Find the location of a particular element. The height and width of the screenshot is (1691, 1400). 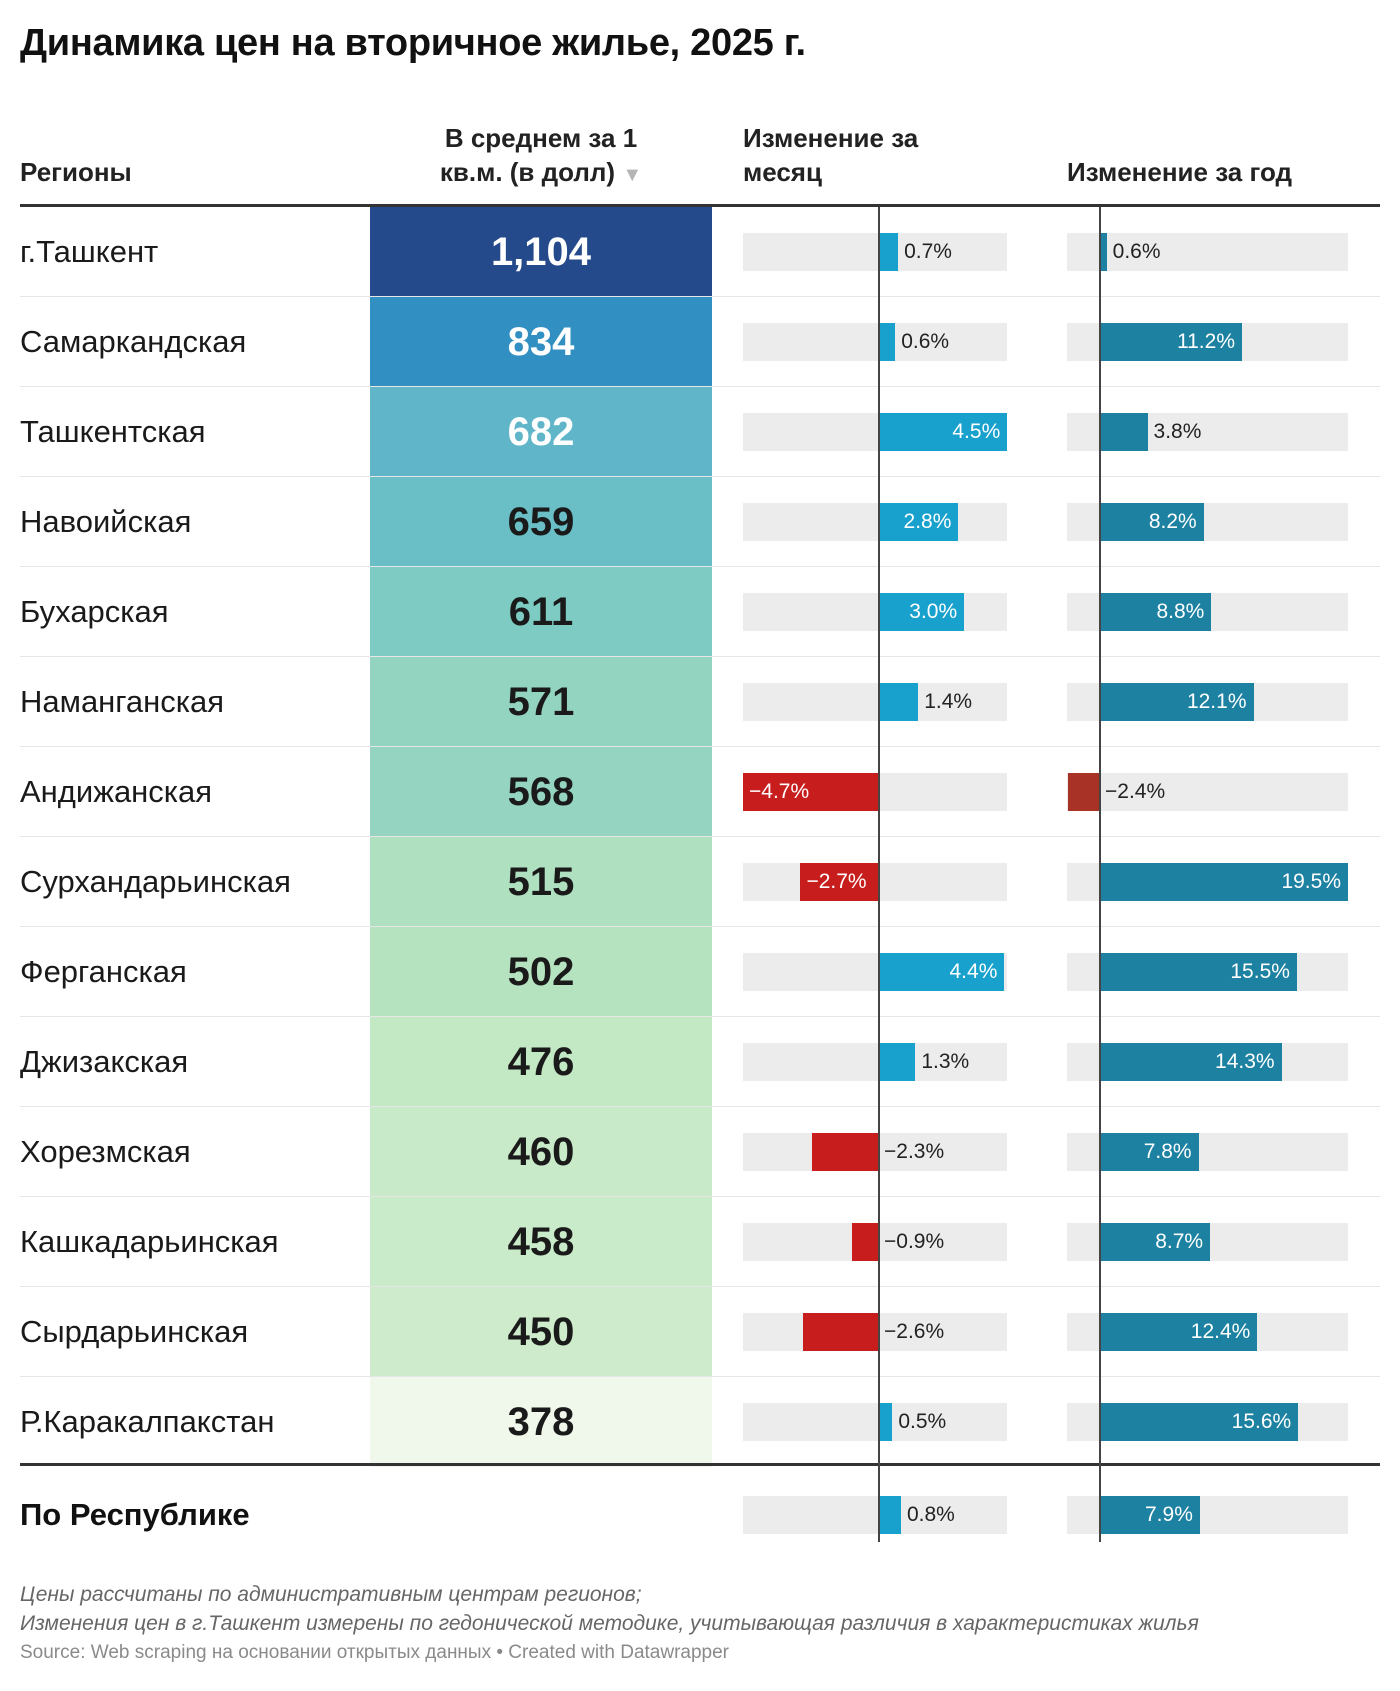

table-row: Ферганская 502 is located at coordinates (700, 972).